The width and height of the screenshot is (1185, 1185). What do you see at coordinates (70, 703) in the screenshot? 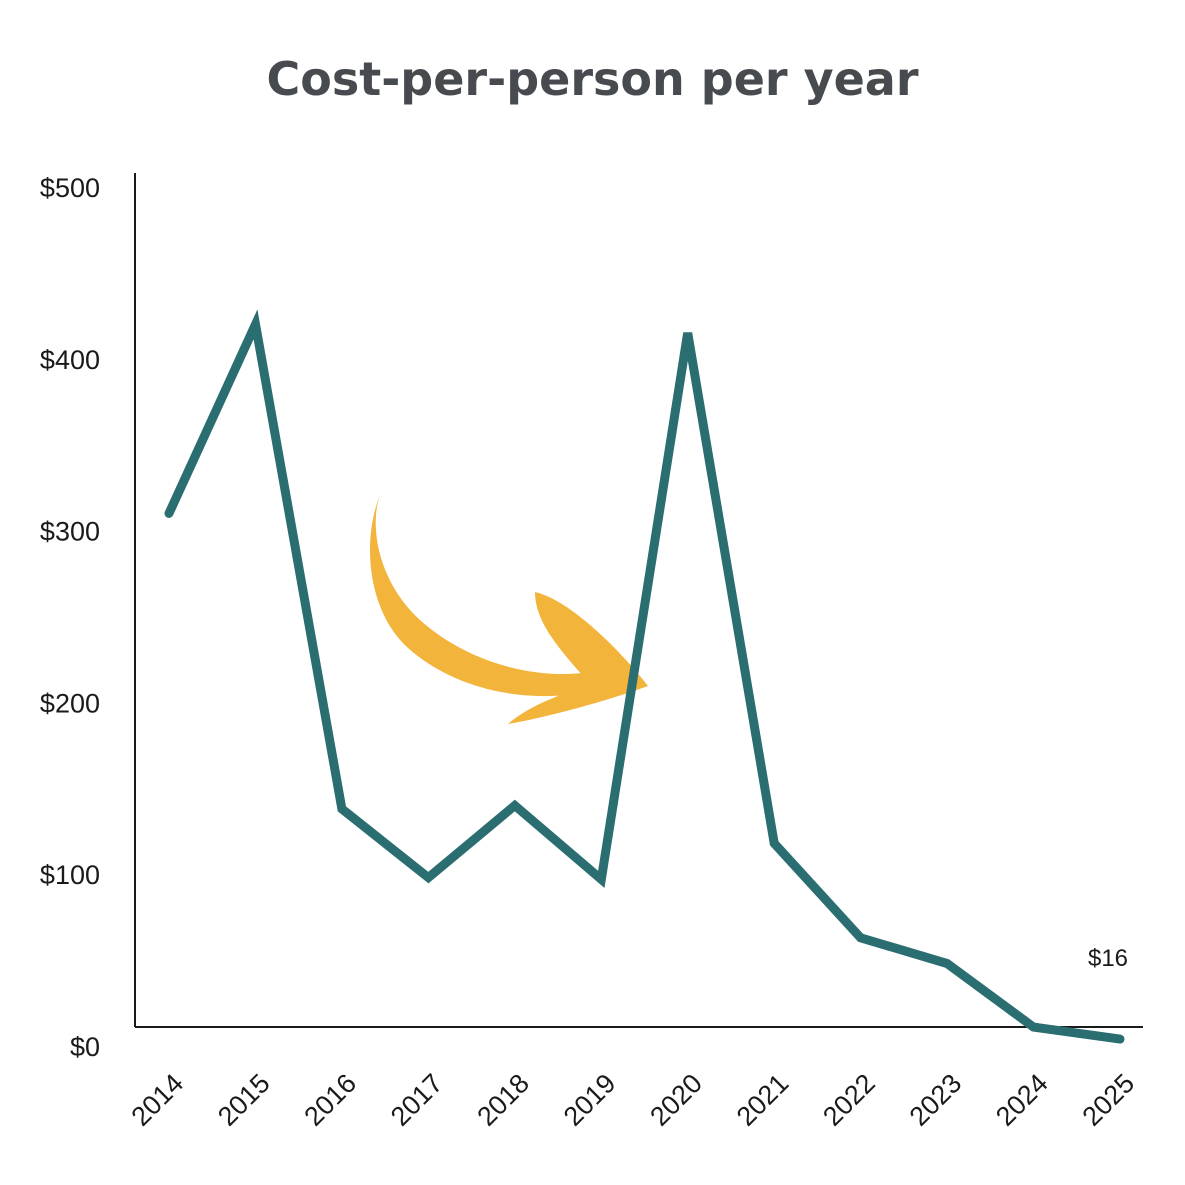
I see `y-tick-label: $200` at bounding box center [70, 703].